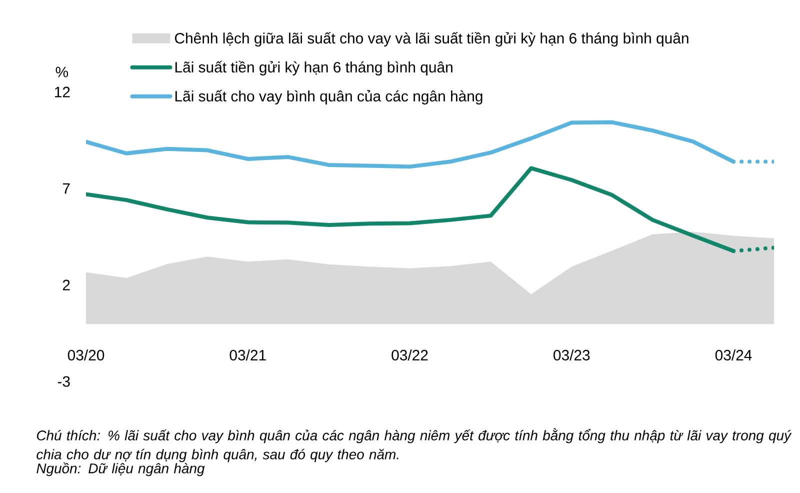  What do you see at coordinates (62, 72) in the screenshot?
I see `y-axis-title: %` at bounding box center [62, 72].